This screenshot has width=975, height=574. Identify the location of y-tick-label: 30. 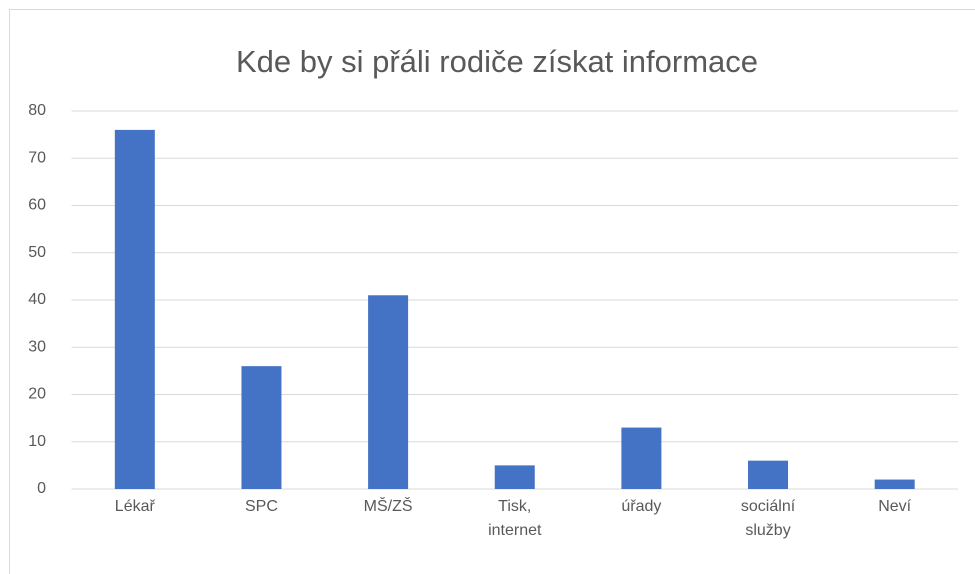
(37, 346).